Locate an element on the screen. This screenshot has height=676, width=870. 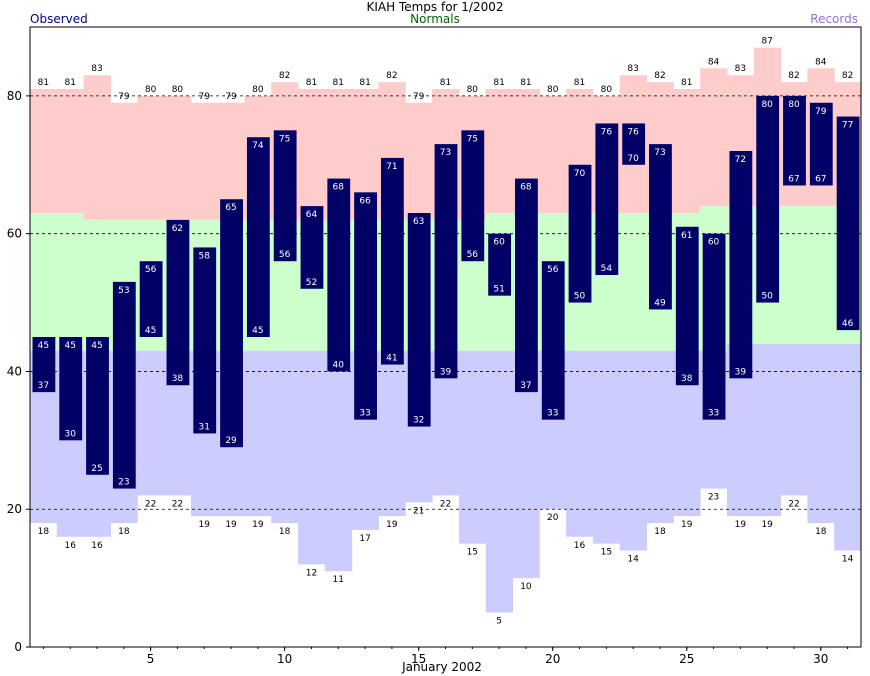
observed-high-label: 60 is located at coordinates (499, 243).